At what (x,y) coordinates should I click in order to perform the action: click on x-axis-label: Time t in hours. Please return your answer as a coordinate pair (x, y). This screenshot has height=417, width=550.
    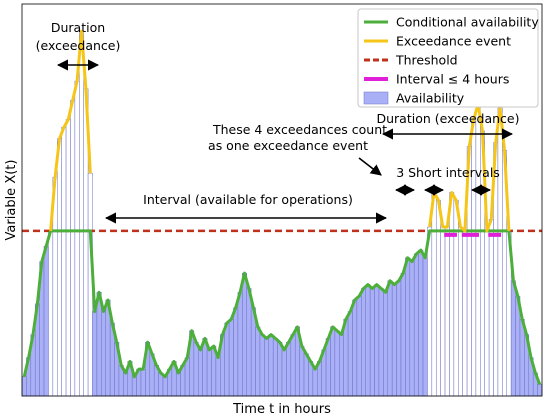
    Looking at the image, I should click on (281, 409).